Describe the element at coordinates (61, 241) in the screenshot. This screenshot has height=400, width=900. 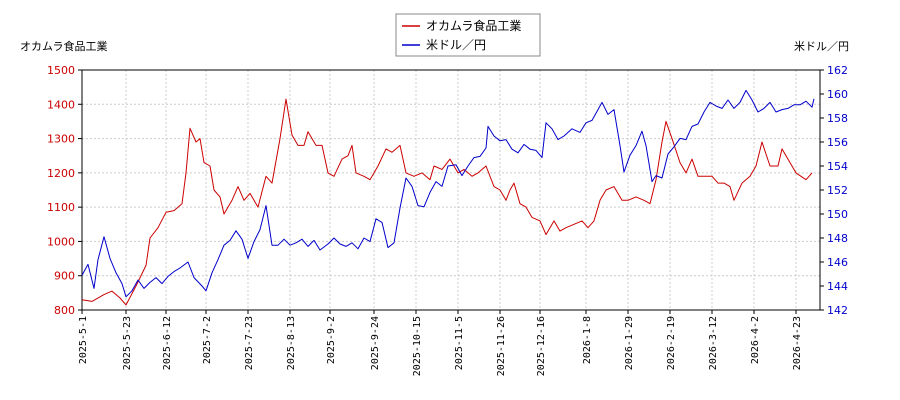
I see `left-tick-label: 1000` at that location.